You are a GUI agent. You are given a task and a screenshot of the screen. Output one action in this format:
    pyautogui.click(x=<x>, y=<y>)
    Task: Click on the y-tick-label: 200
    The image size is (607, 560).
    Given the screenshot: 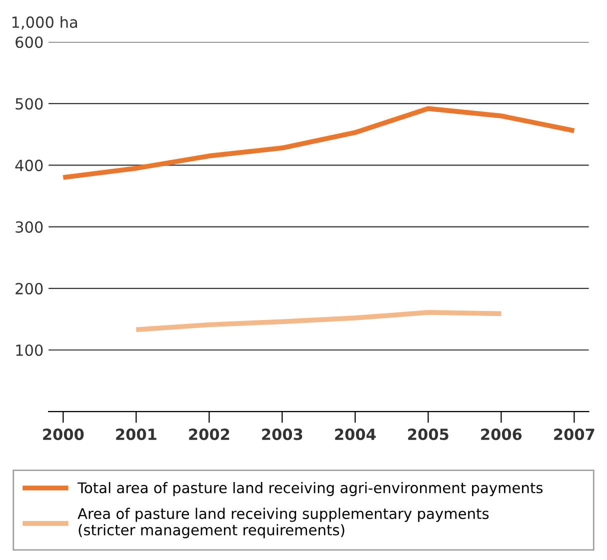 What is the action you would take?
    pyautogui.click(x=29, y=288)
    